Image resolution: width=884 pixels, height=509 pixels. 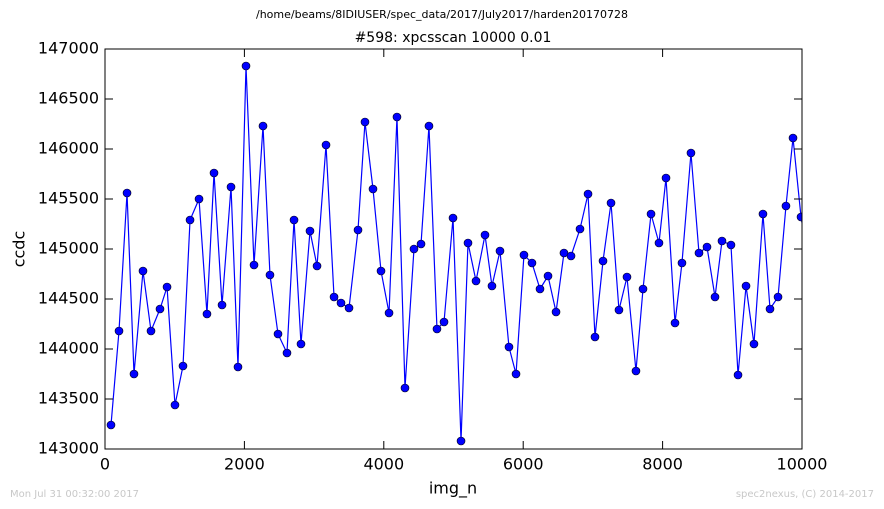 What do you see at coordinates (662, 464) in the screenshot?
I see `x-tick-label: 8000` at bounding box center [662, 464].